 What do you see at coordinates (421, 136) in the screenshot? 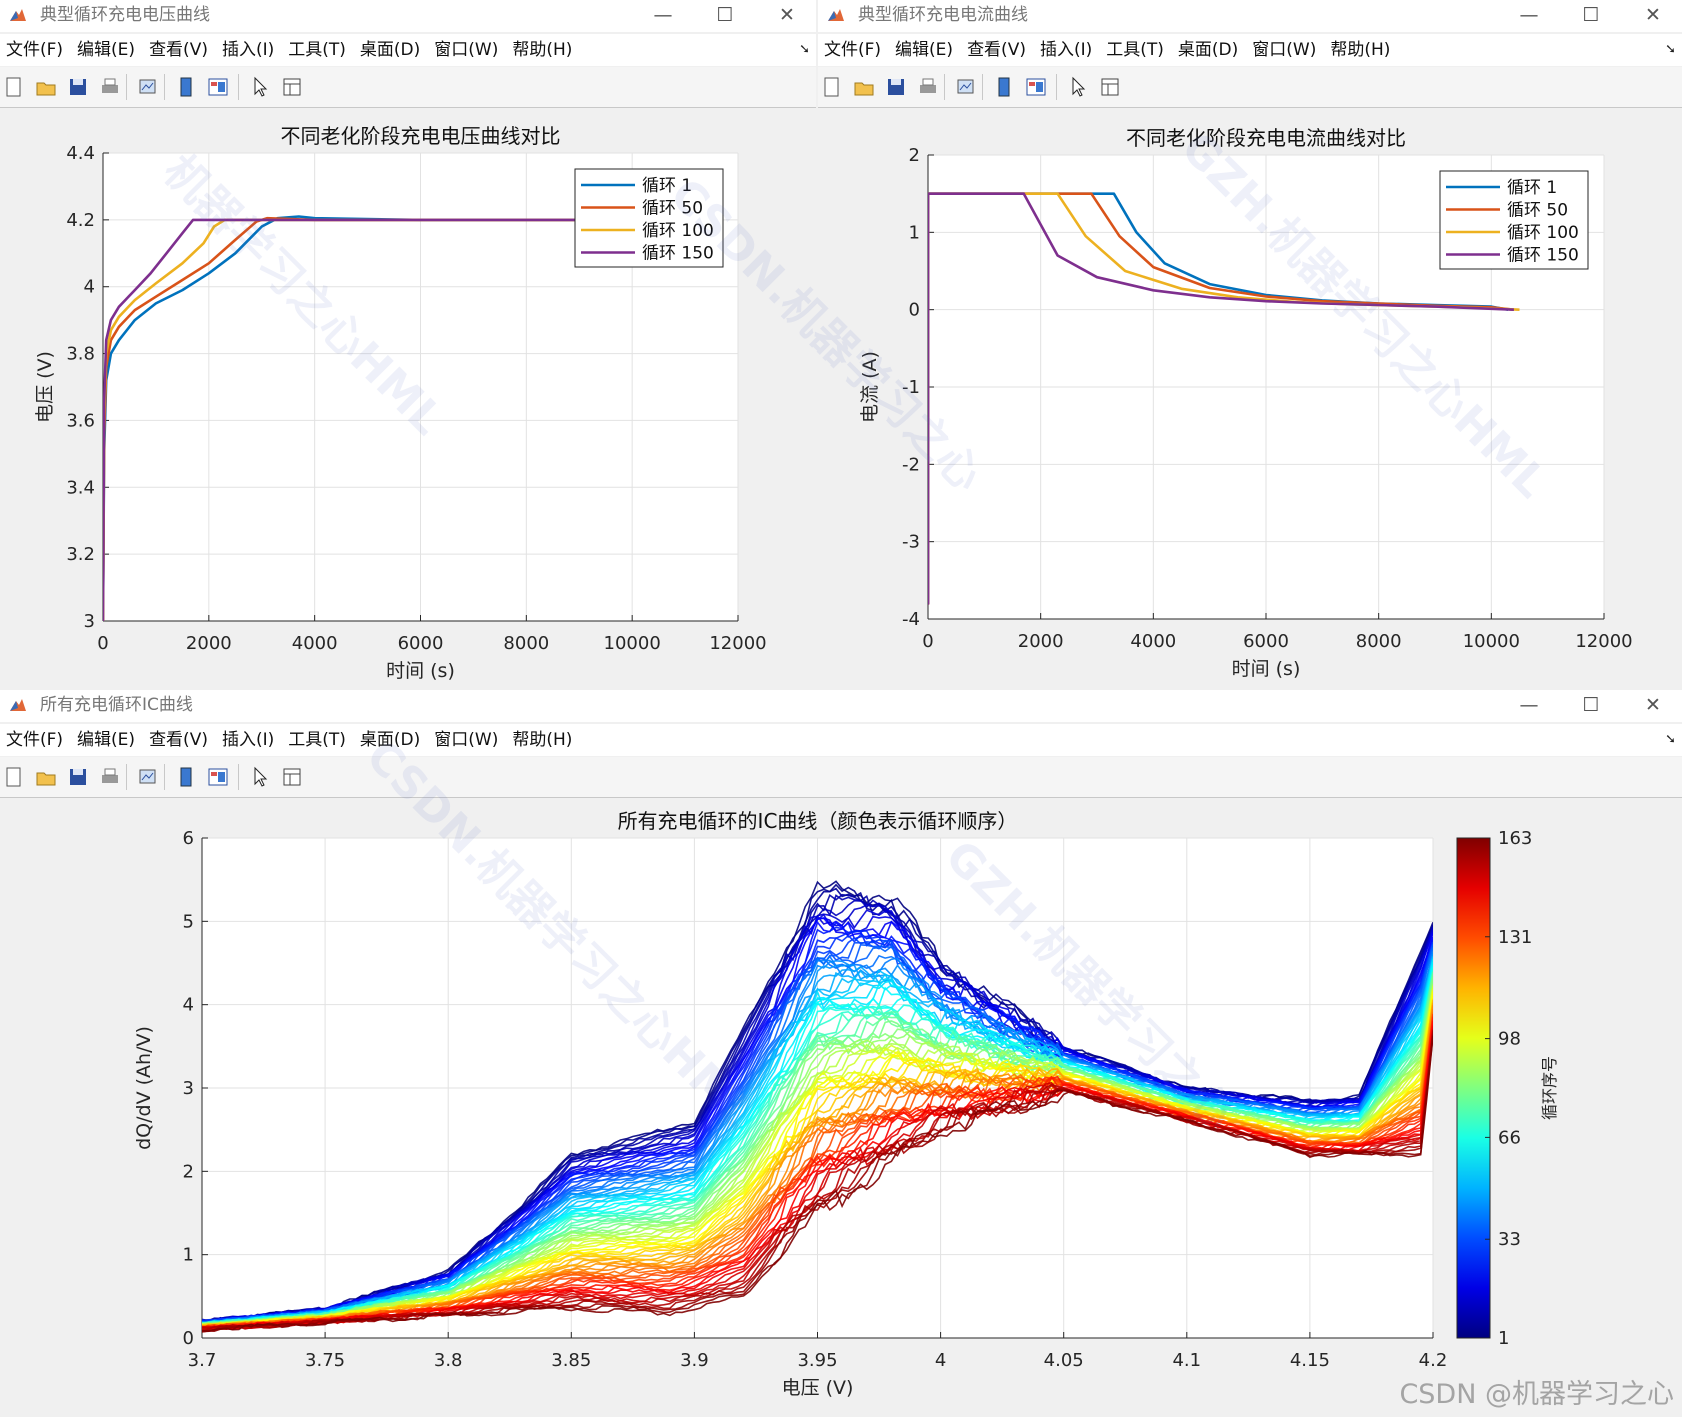
I see `chart-title: 不同老化阶段充电电压曲线对比` at bounding box center [421, 136].